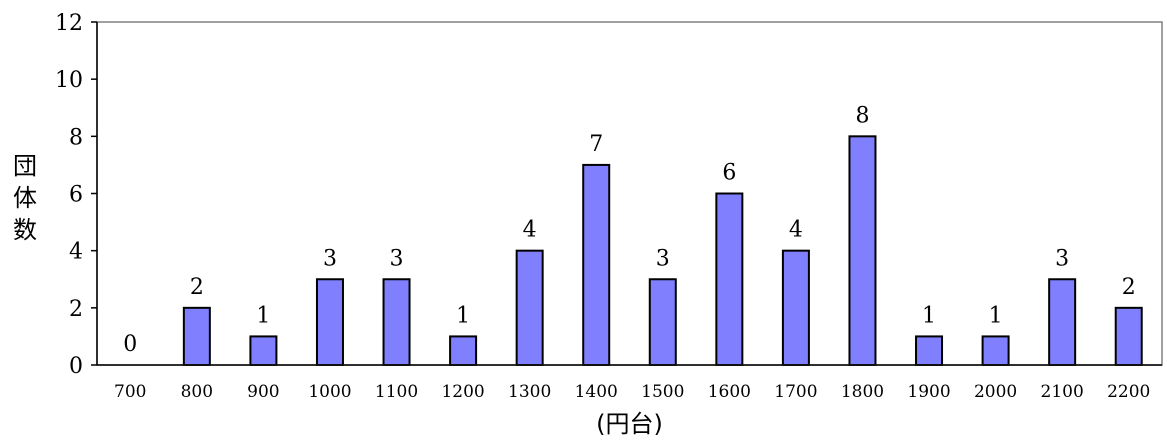 This screenshot has height=441, width=1167. I want to click on y-axis-label-char-3: 数, so click(25, 230).